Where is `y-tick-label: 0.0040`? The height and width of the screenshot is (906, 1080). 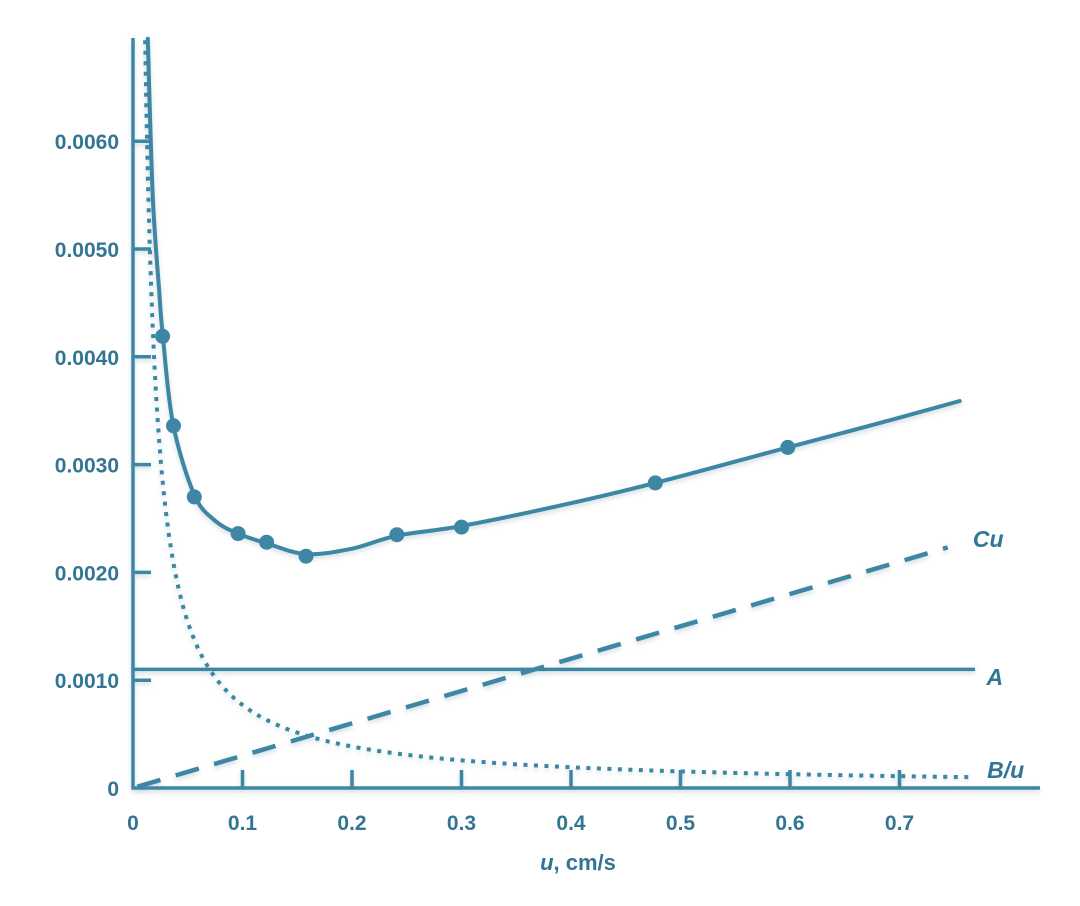 y-tick-label: 0.0040 is located at coordinates (87, 358).